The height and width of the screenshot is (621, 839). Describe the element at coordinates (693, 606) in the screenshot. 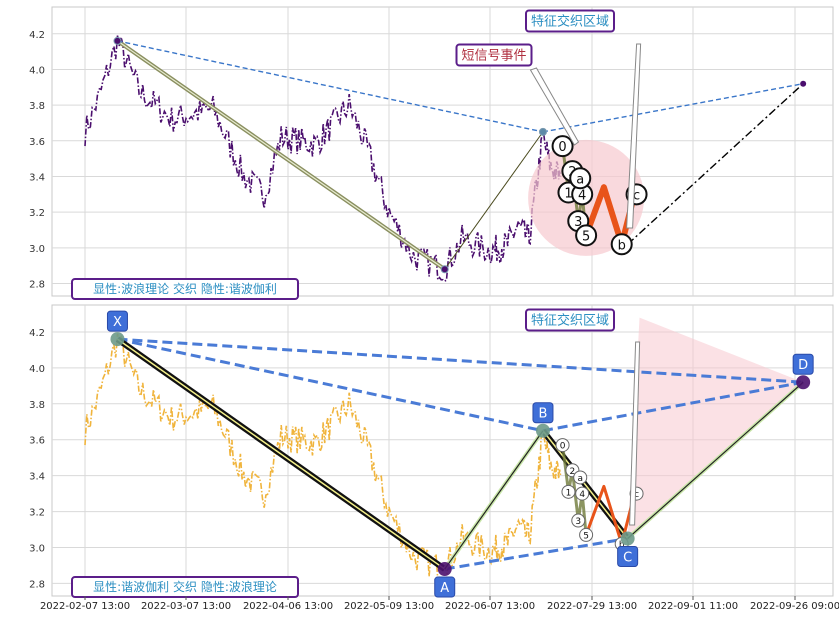

I see `x-tick-label: 2022-09-01 11:00` at that location.